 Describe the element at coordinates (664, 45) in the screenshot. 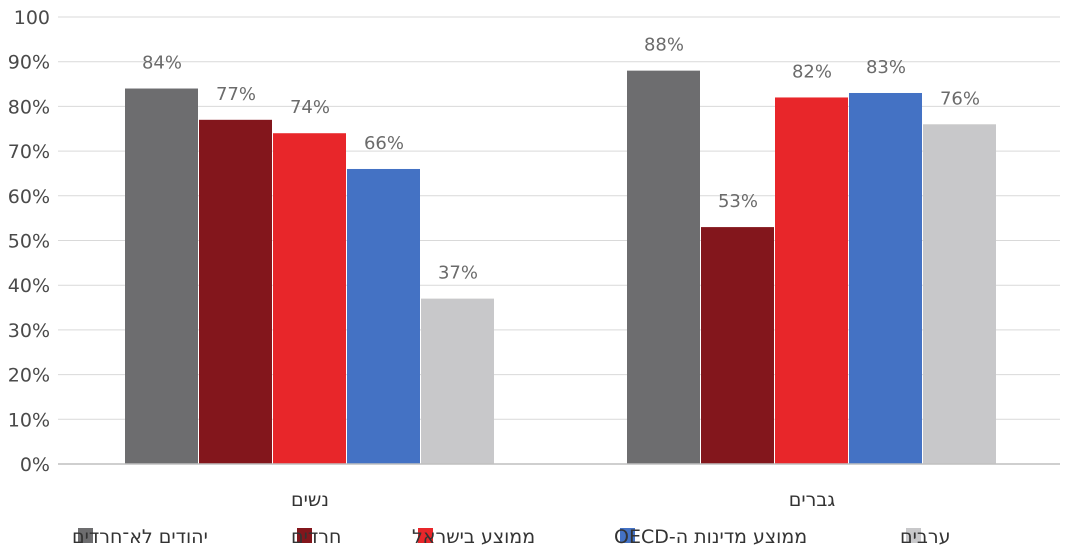

I see `data-label: 88%` at that location.